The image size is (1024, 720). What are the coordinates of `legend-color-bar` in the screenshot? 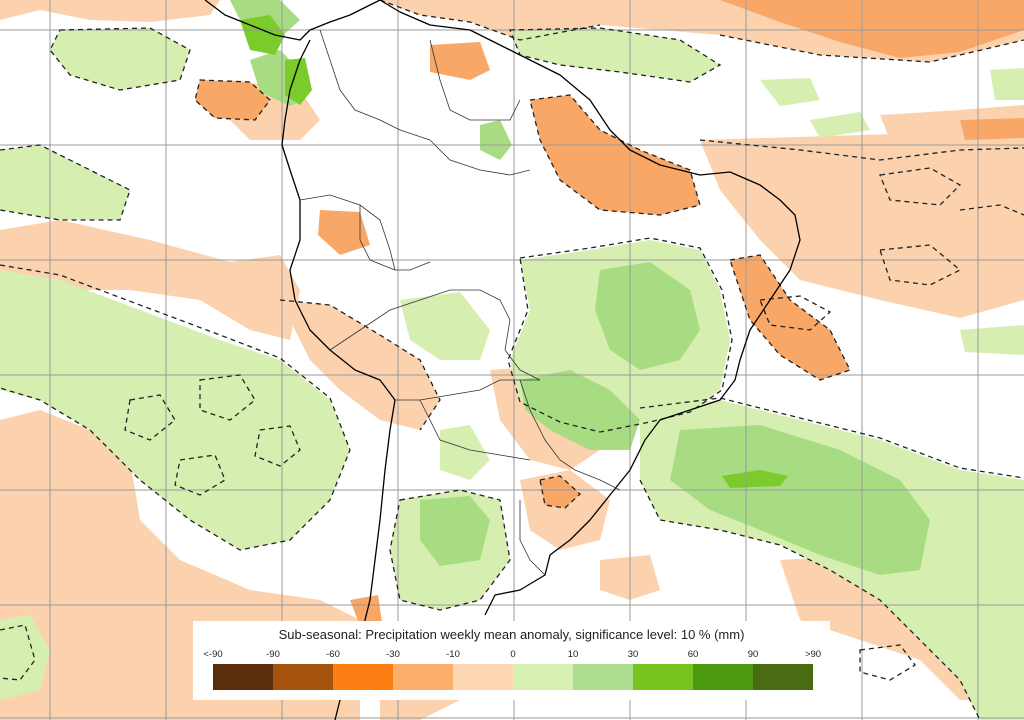 It's located at (513, 677).